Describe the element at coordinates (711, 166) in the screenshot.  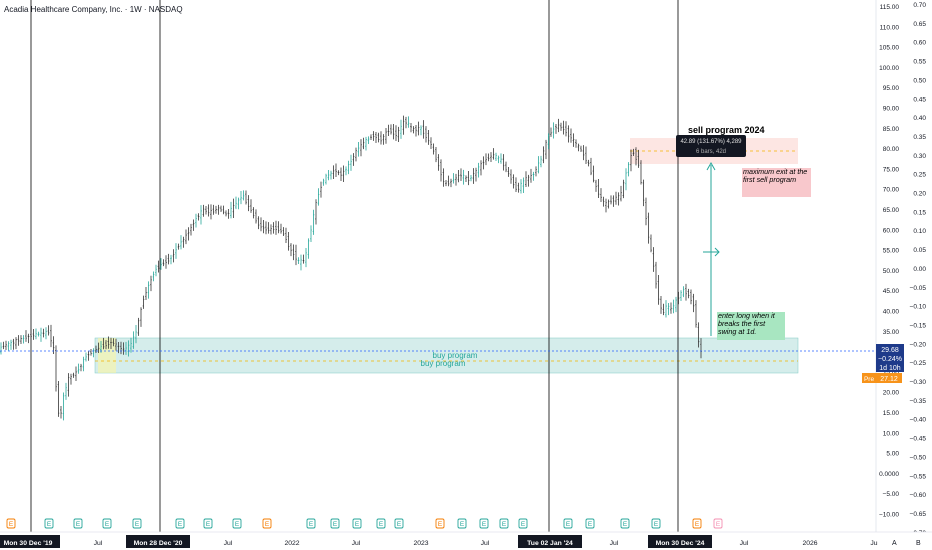
I see `measure-arrow-head` at that location.